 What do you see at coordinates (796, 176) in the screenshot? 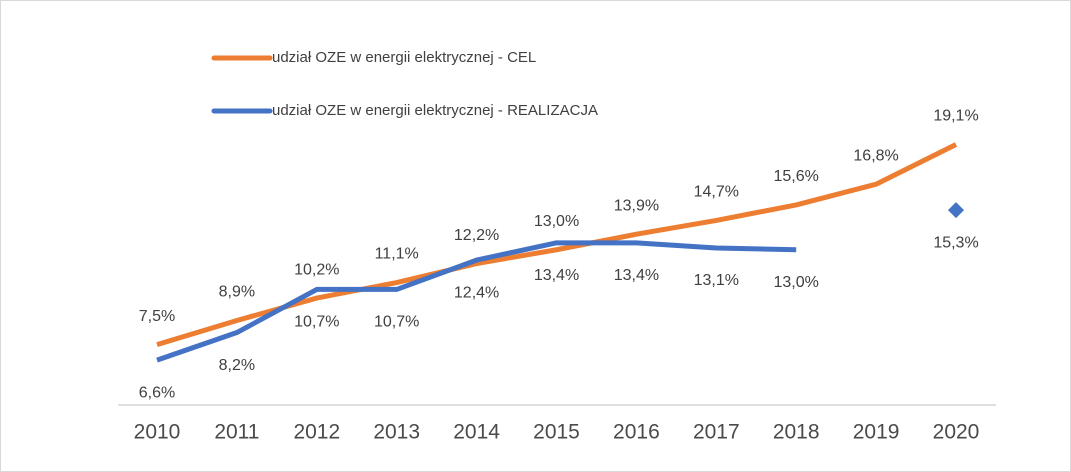
I see `data-label: 15,6%` at bounding box center [796, 176].